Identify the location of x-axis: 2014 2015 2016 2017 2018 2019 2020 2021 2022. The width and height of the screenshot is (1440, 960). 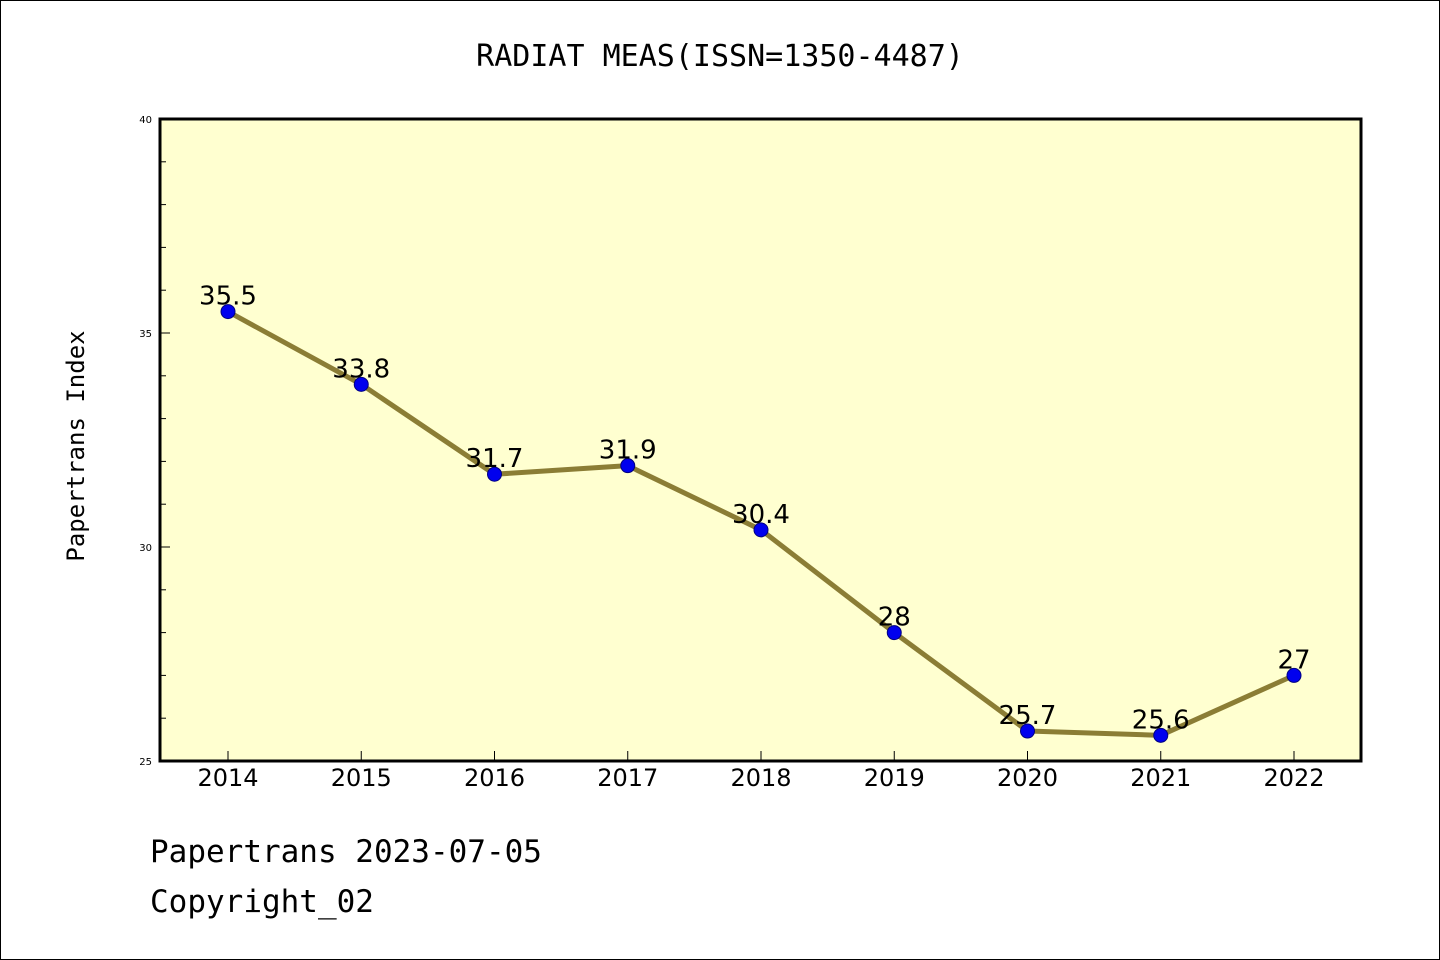
(761, 771).